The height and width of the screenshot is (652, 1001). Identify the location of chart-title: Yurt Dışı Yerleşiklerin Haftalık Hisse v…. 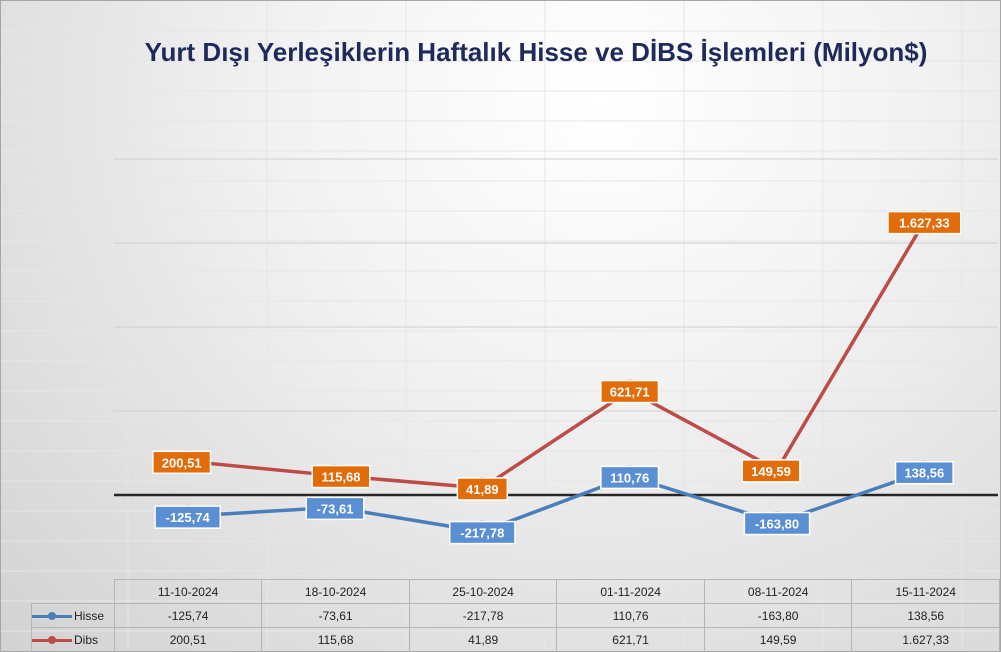
(536, 52).